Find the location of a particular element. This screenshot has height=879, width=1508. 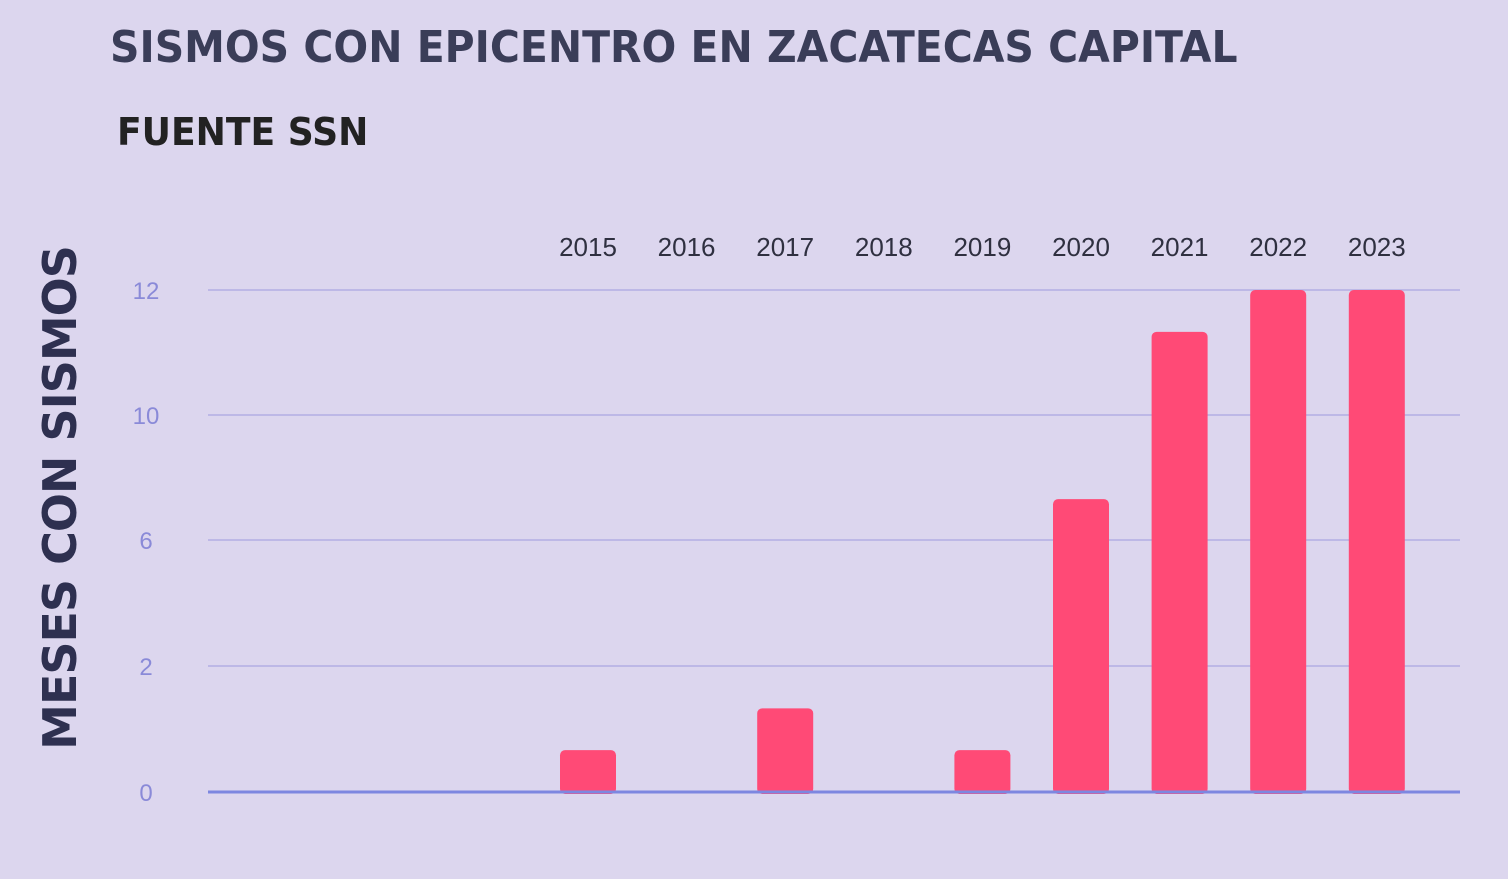

category-label-2015: 2015 is located at coordinates (588, 247).